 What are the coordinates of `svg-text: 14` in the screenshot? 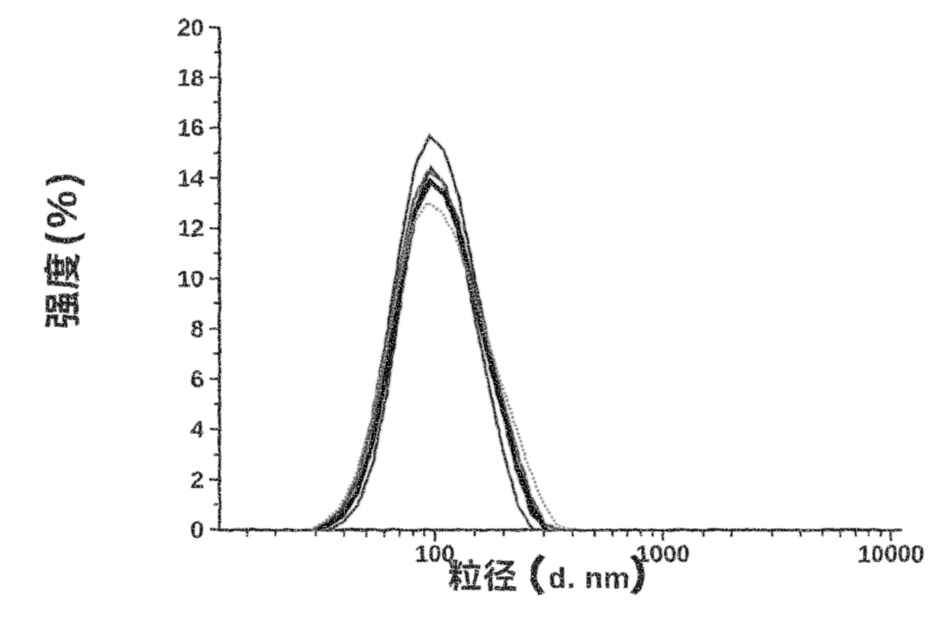 It's located at (190, 179).